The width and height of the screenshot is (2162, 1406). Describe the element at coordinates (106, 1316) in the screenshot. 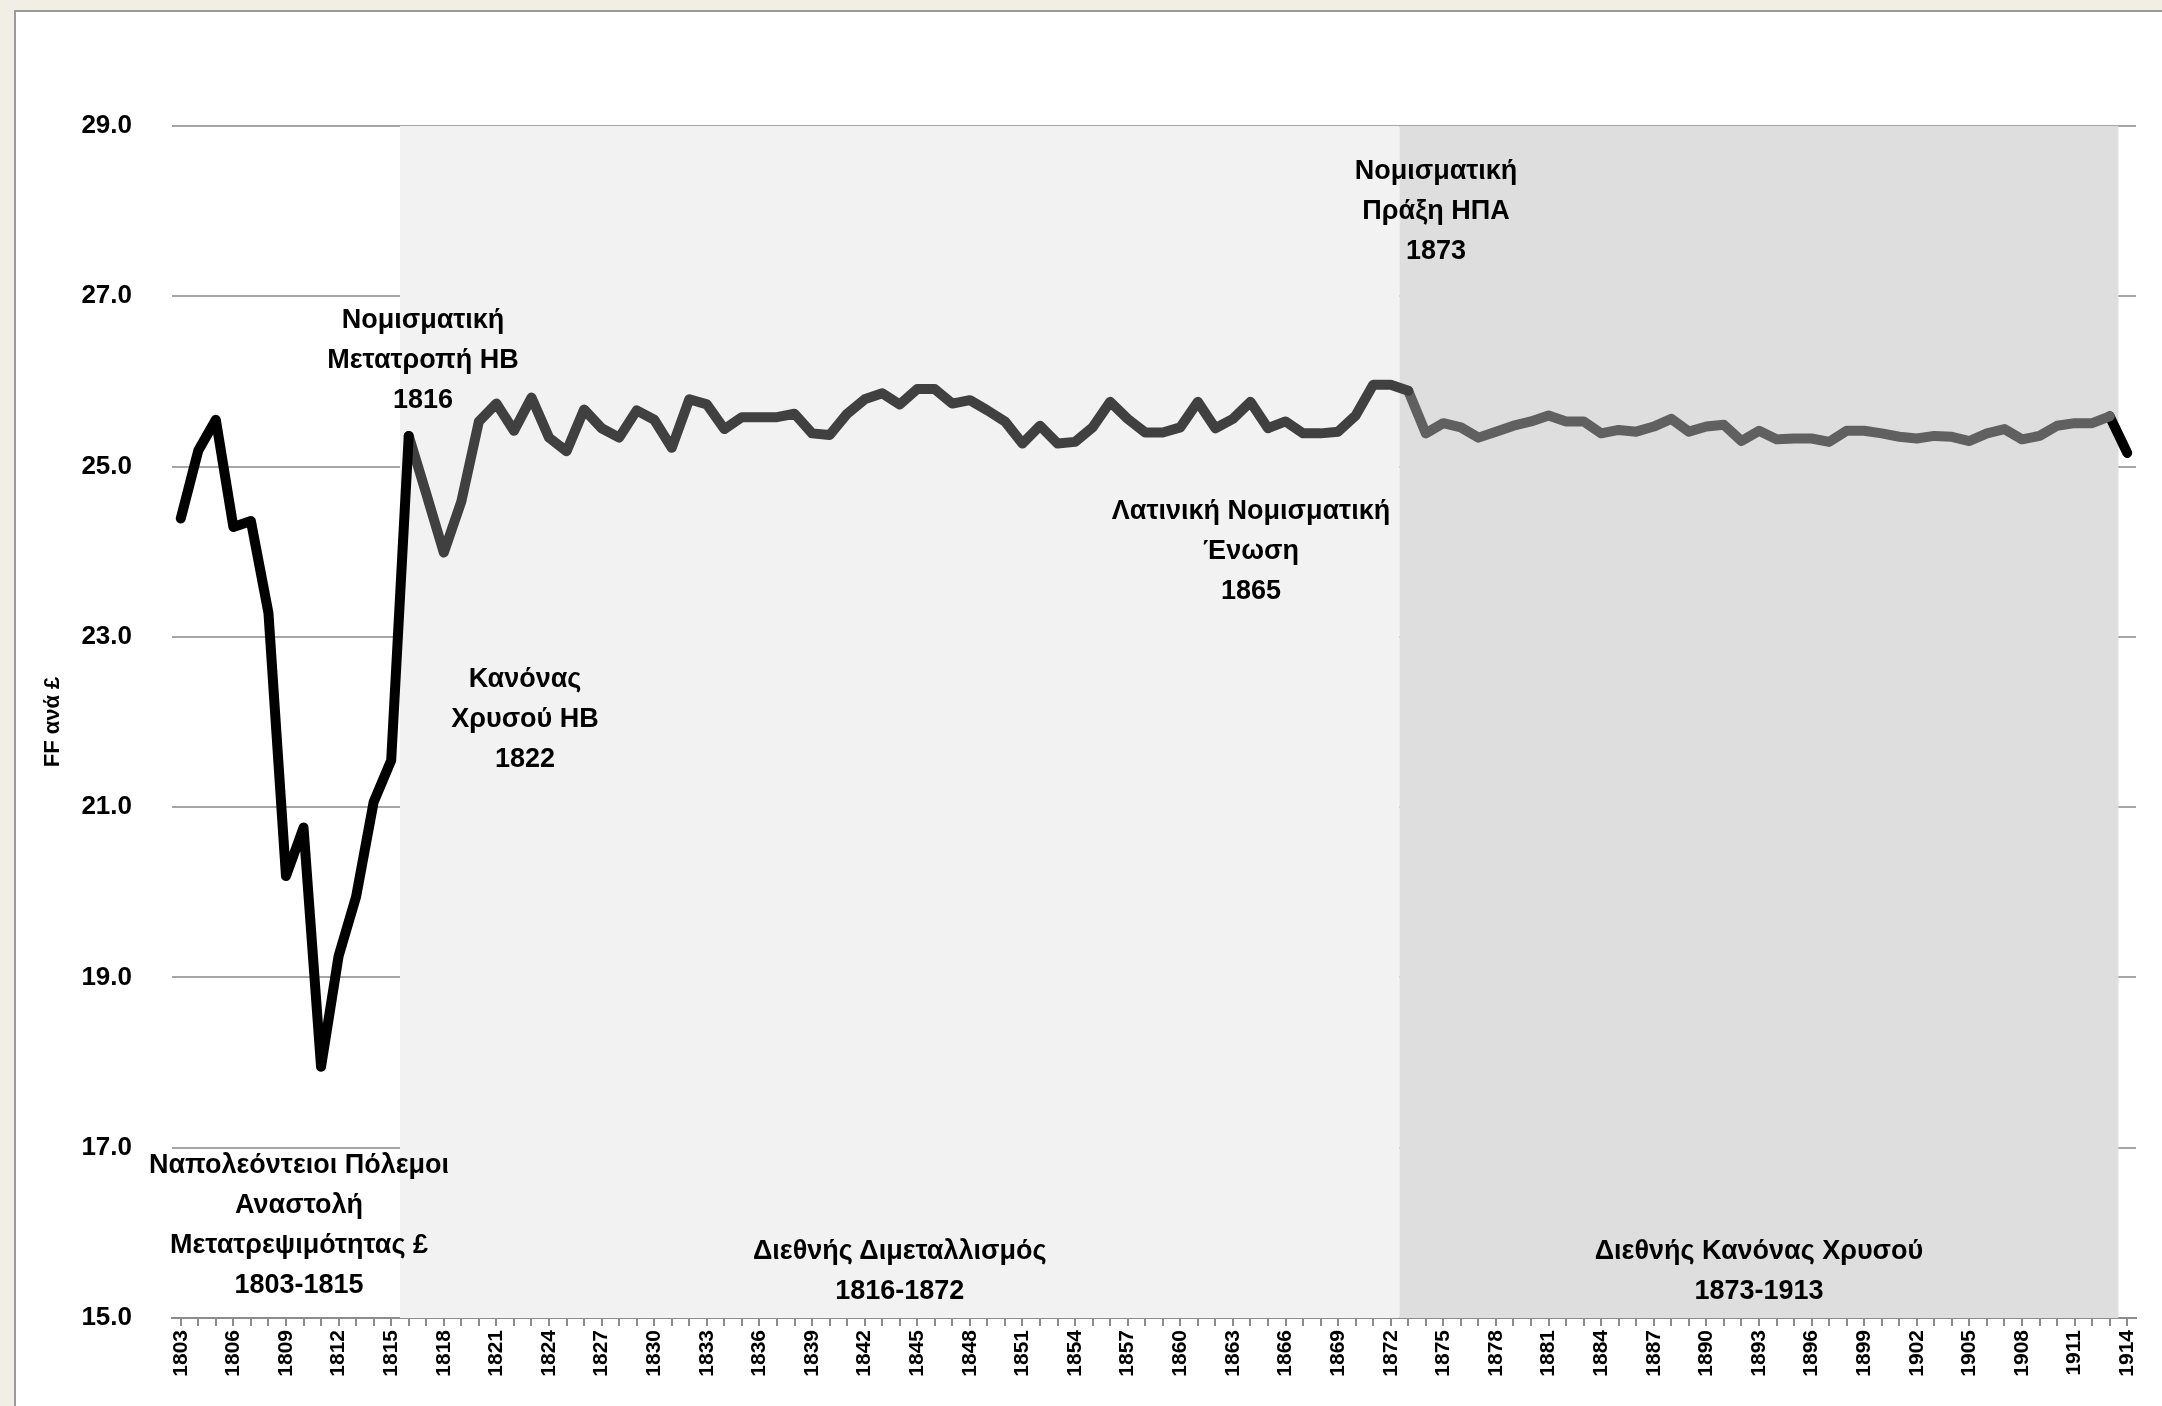

I see `y-tick-label: 15.0` at that location.